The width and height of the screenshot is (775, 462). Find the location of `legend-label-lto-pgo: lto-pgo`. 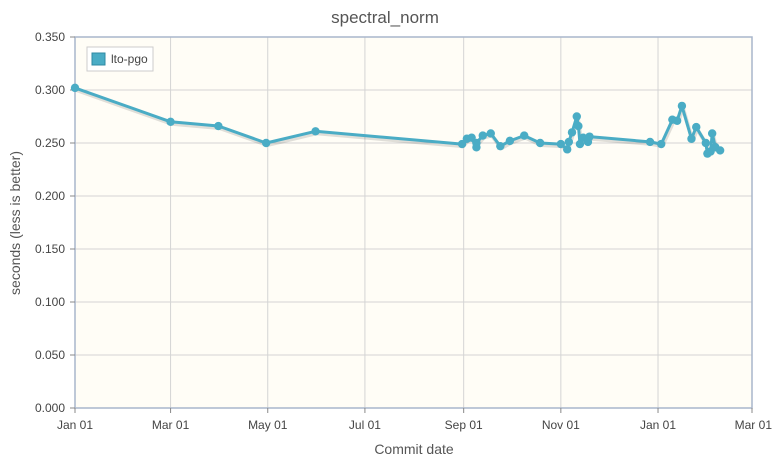

legend-label-lto-pgo: lto-pgo is located at coordinates (129, 59).